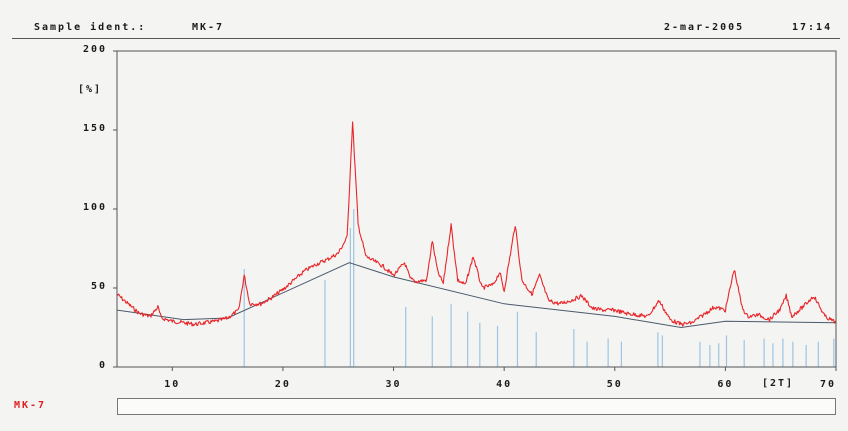 This screenshot has width=848, height=431. I want to click on legend-strip, so click(476, 406).